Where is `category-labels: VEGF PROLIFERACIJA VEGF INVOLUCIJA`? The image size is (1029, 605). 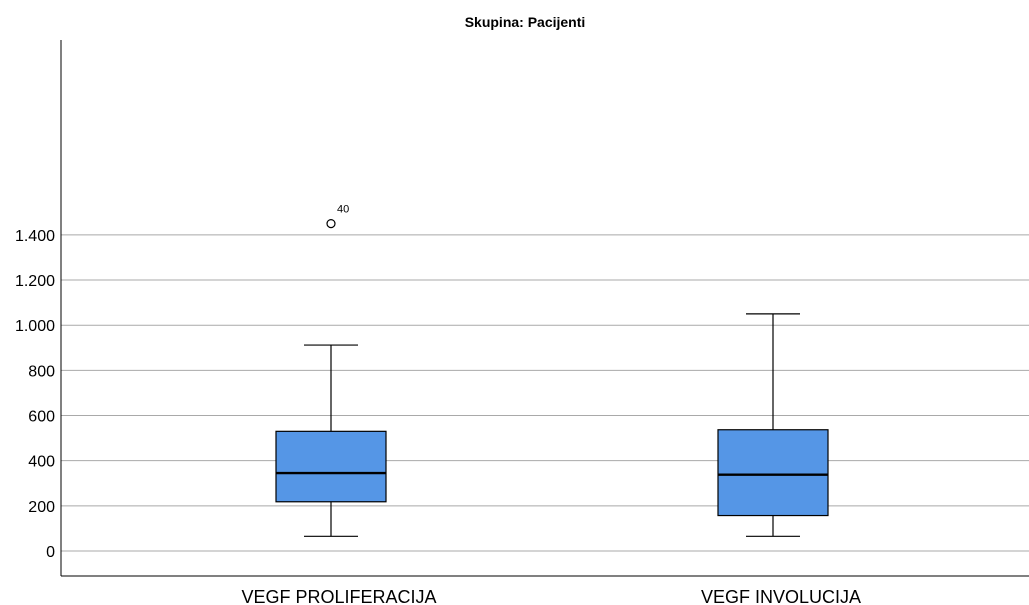 category-labels: VEGF PROLIFERACIJA VEGF INVOLUCIJA is located at coordinates (551, 596).